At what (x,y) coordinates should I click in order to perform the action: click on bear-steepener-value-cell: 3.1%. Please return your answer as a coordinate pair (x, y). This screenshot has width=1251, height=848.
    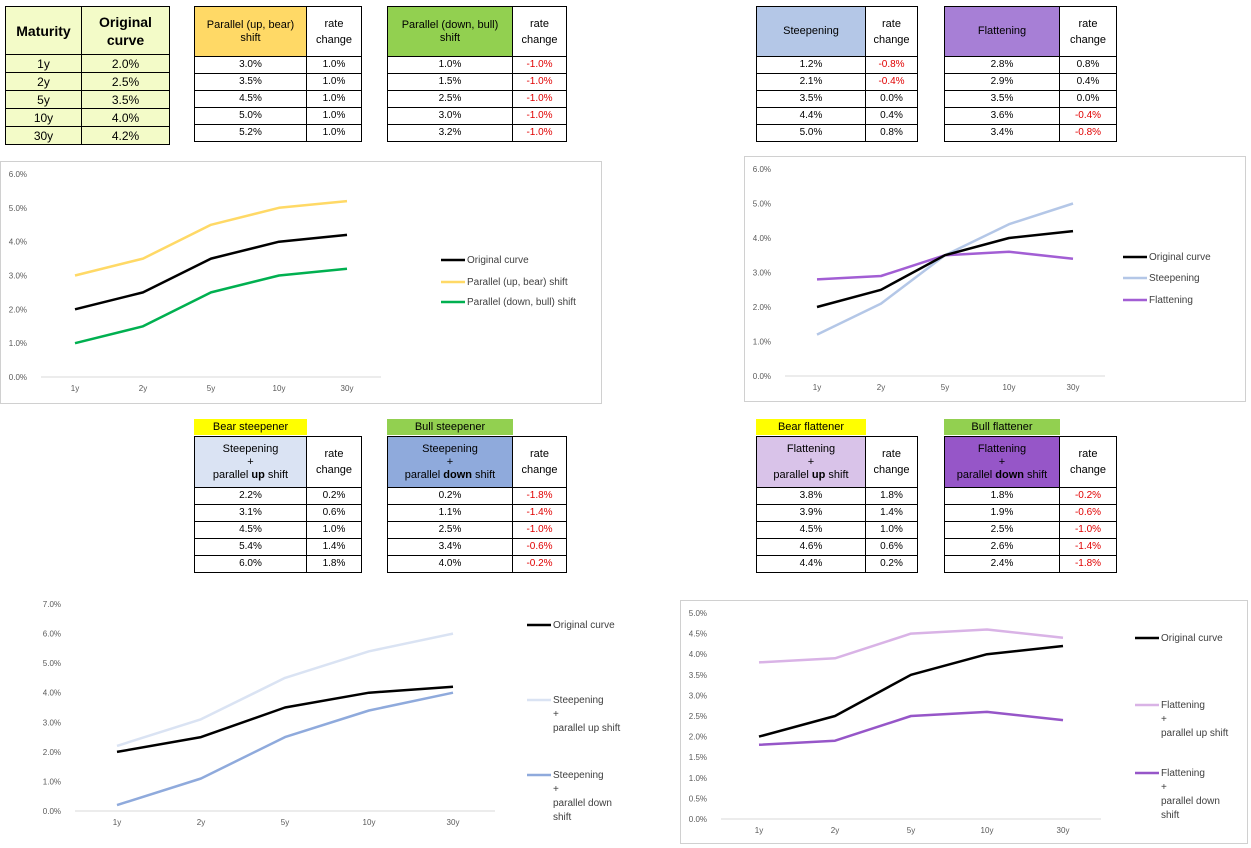
    Looking at the image, I should click on (250, 513).